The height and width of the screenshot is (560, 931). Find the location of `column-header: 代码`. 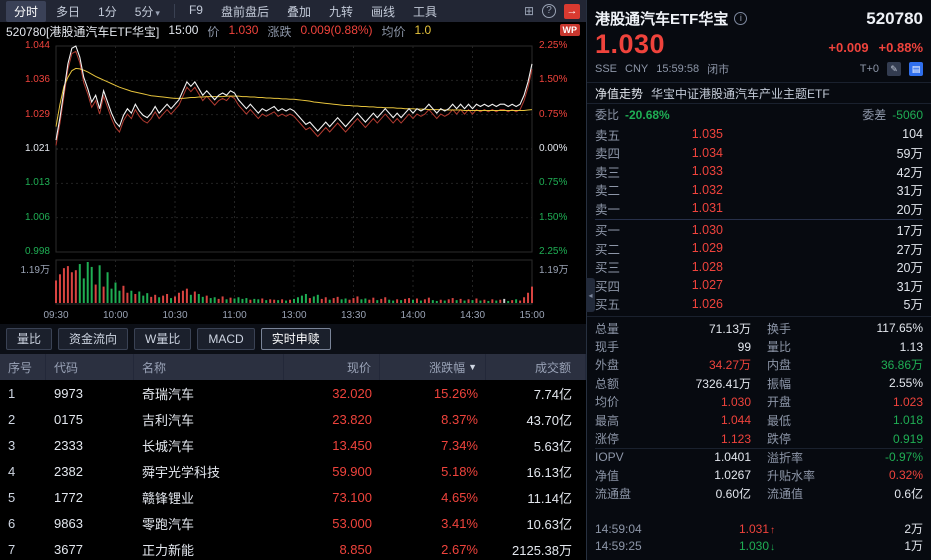

column-header: 代码 is located at coordinates (90, 367).